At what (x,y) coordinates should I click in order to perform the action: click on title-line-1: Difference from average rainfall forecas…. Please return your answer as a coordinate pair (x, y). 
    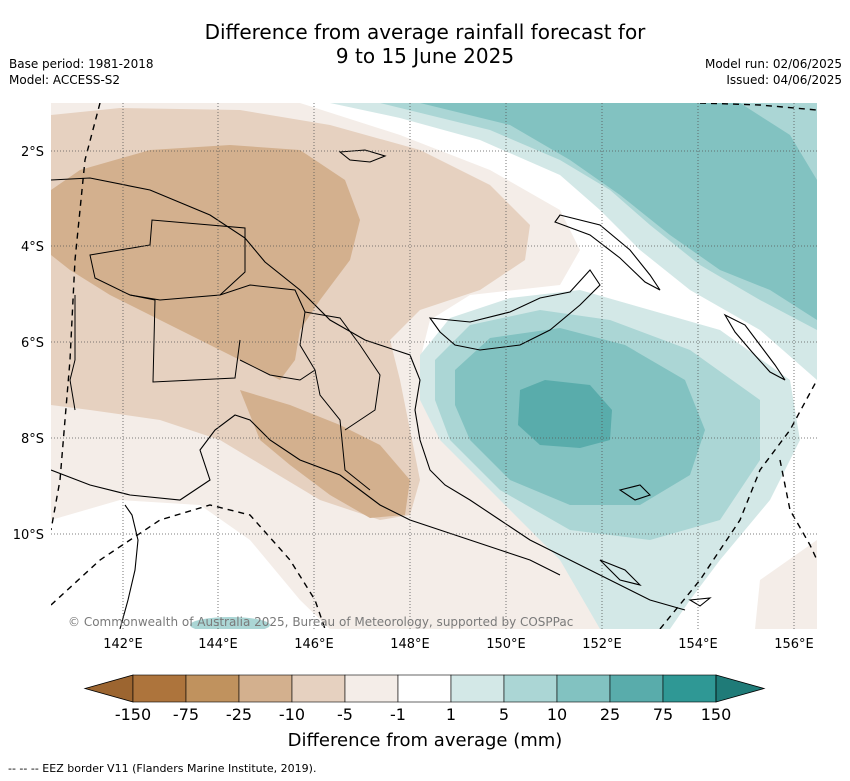
    Looking at the image, I should click on (425, 32).